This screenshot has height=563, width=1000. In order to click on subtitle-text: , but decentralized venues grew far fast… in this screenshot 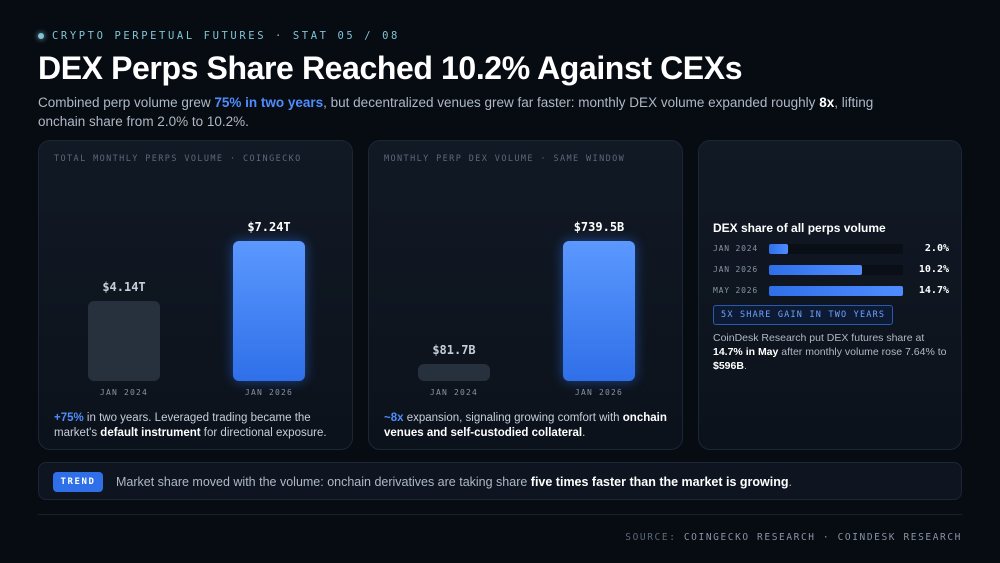, I will do `click(571, 102)`.